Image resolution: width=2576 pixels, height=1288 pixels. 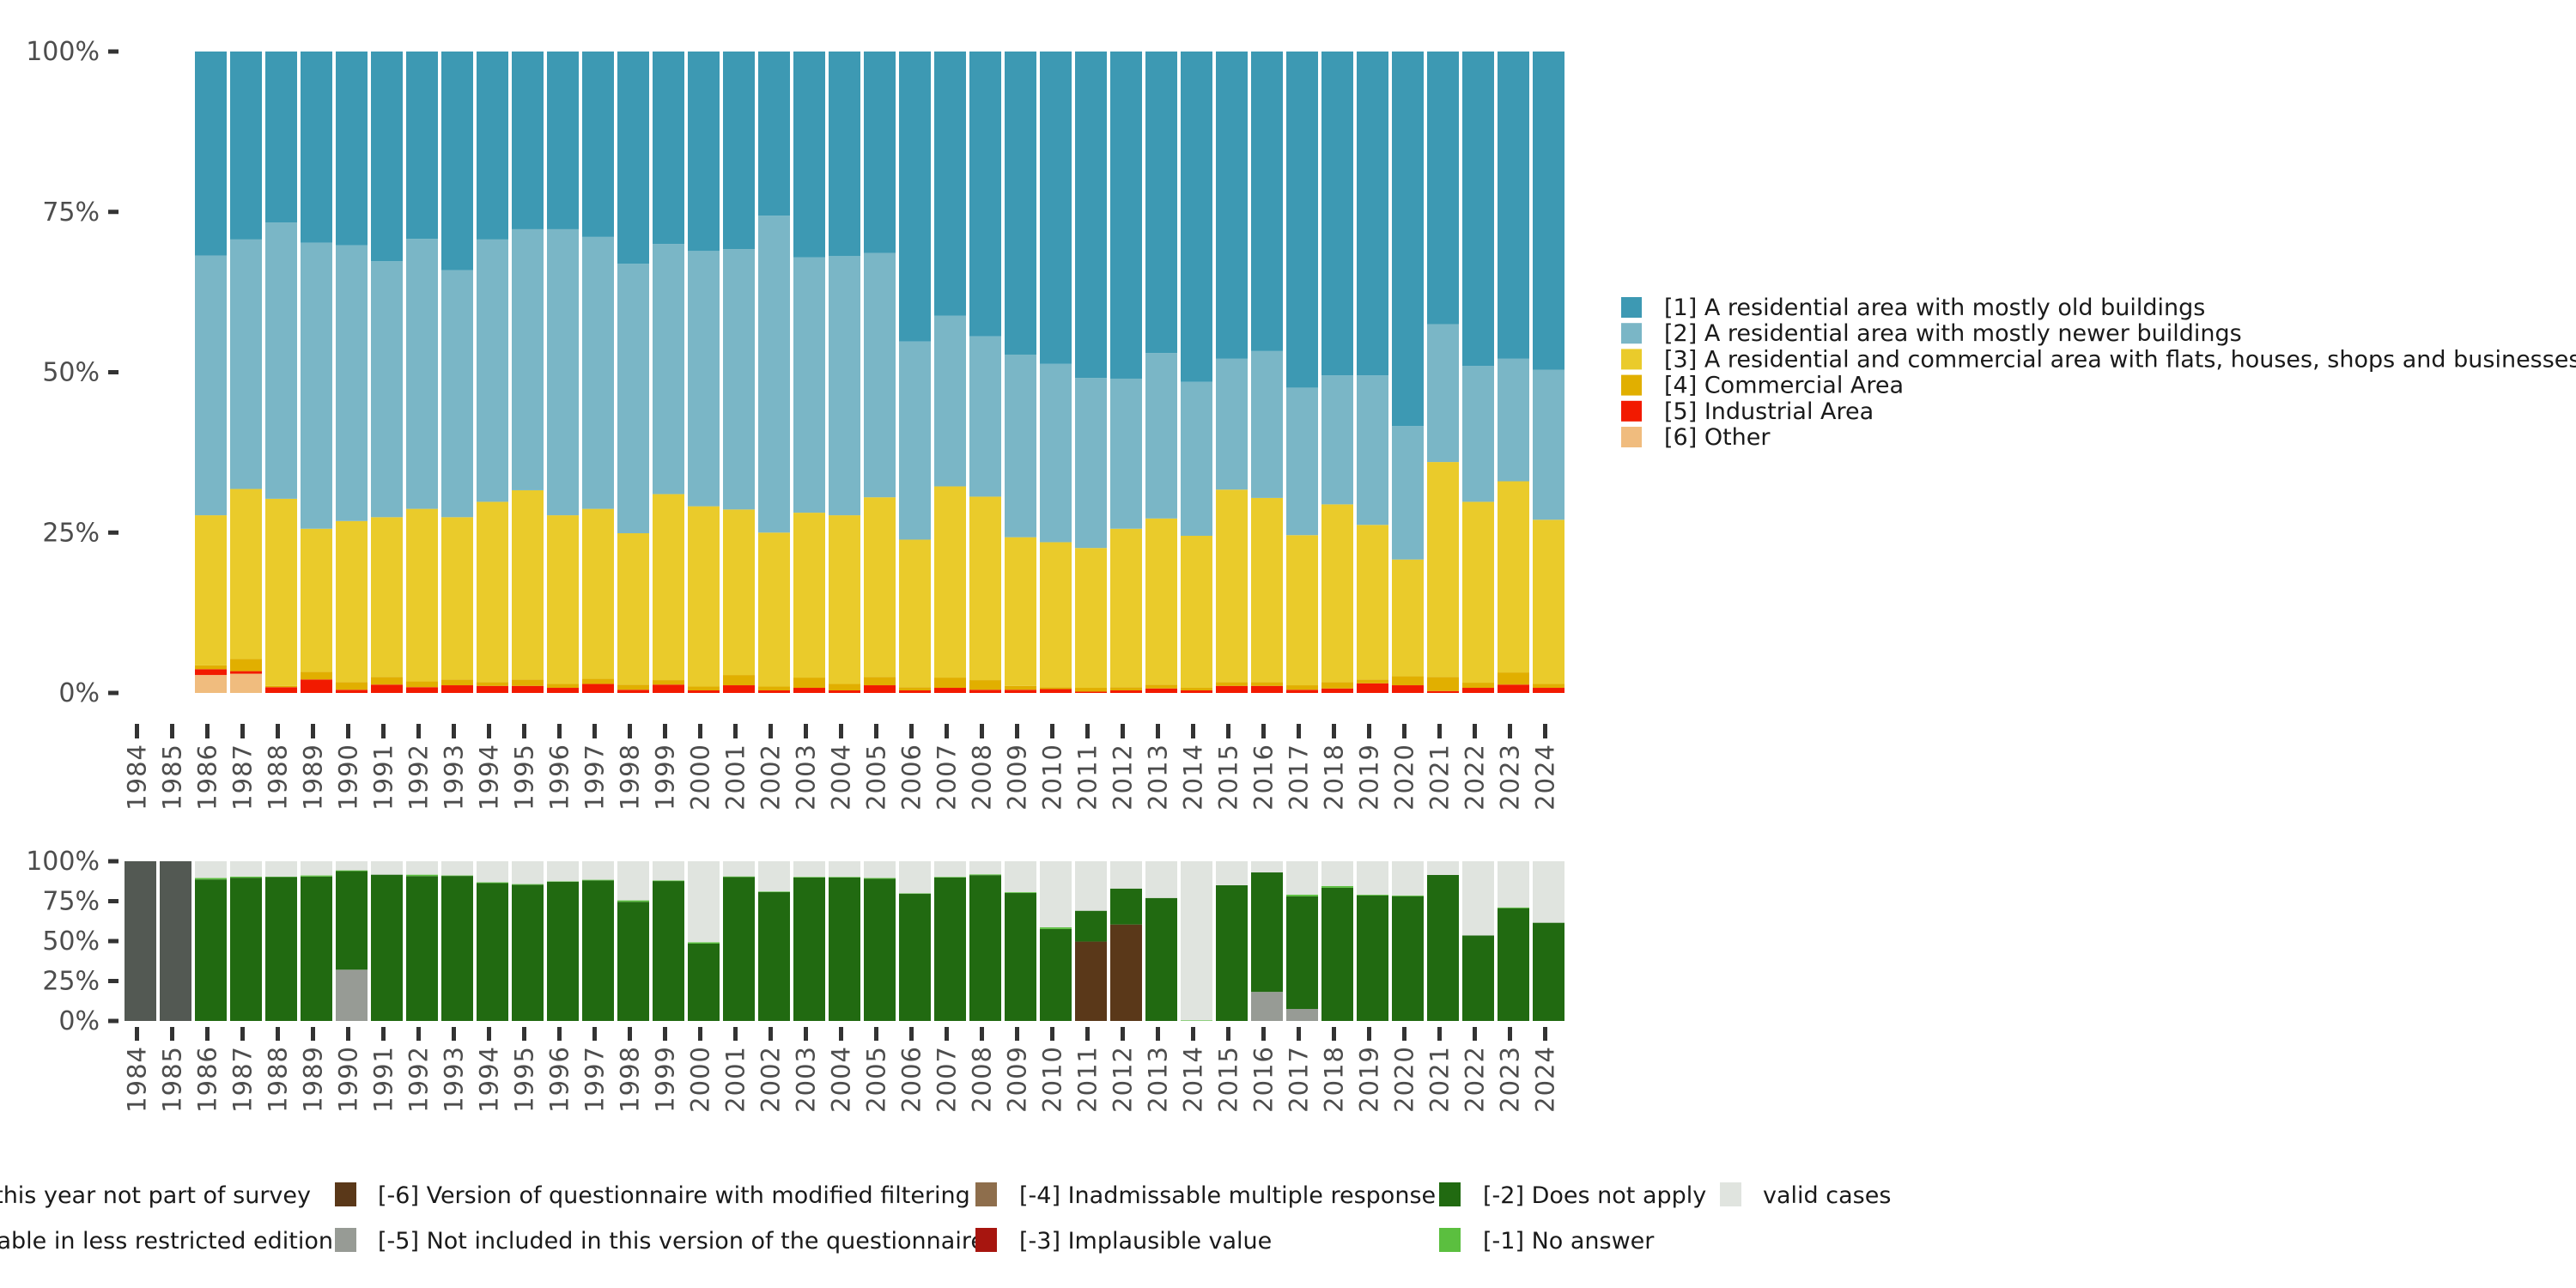 What do you see at coordinates (457, 948) in the screenshot?
I see `bottom-bar-segment-1993-s2` at bounding box center [457, 948].